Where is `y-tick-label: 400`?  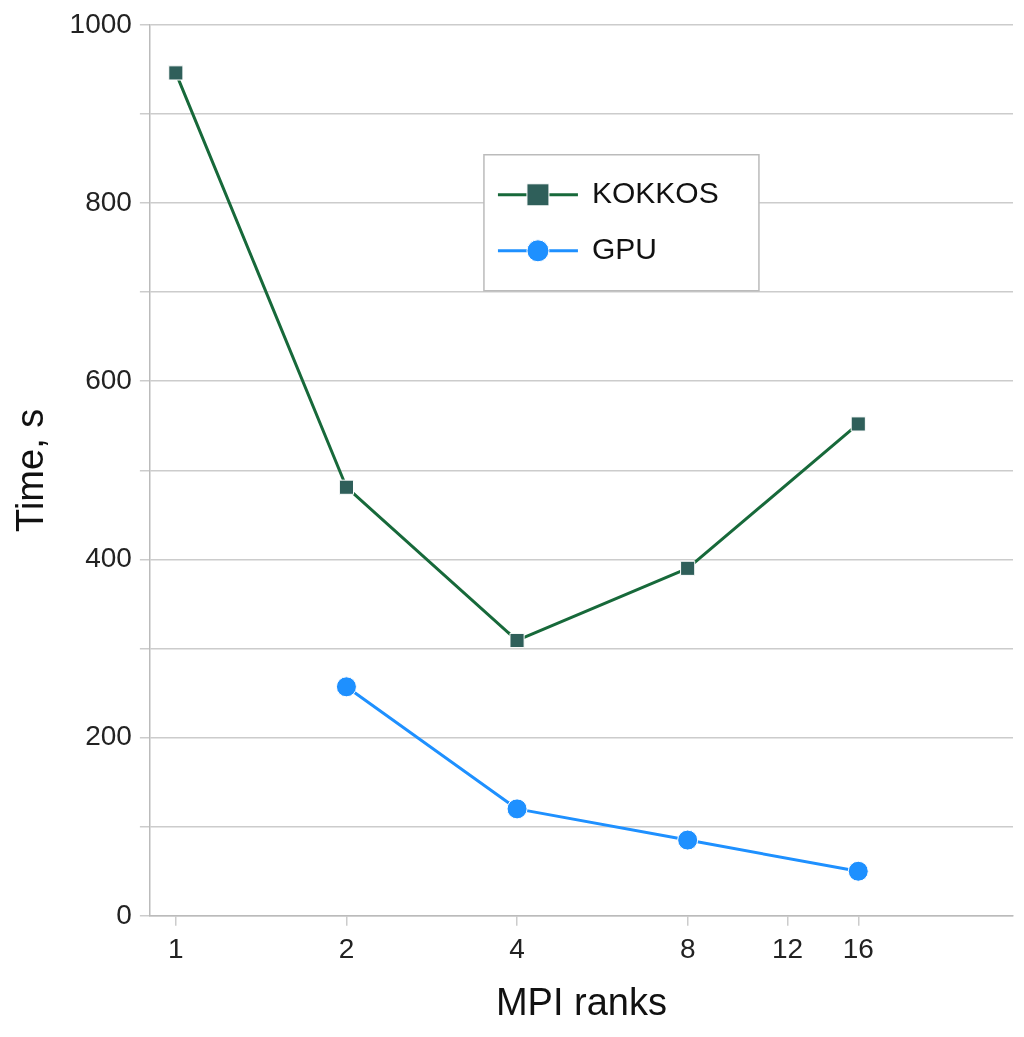 y-tick-label: 400 is located at coordinates (108, 558).